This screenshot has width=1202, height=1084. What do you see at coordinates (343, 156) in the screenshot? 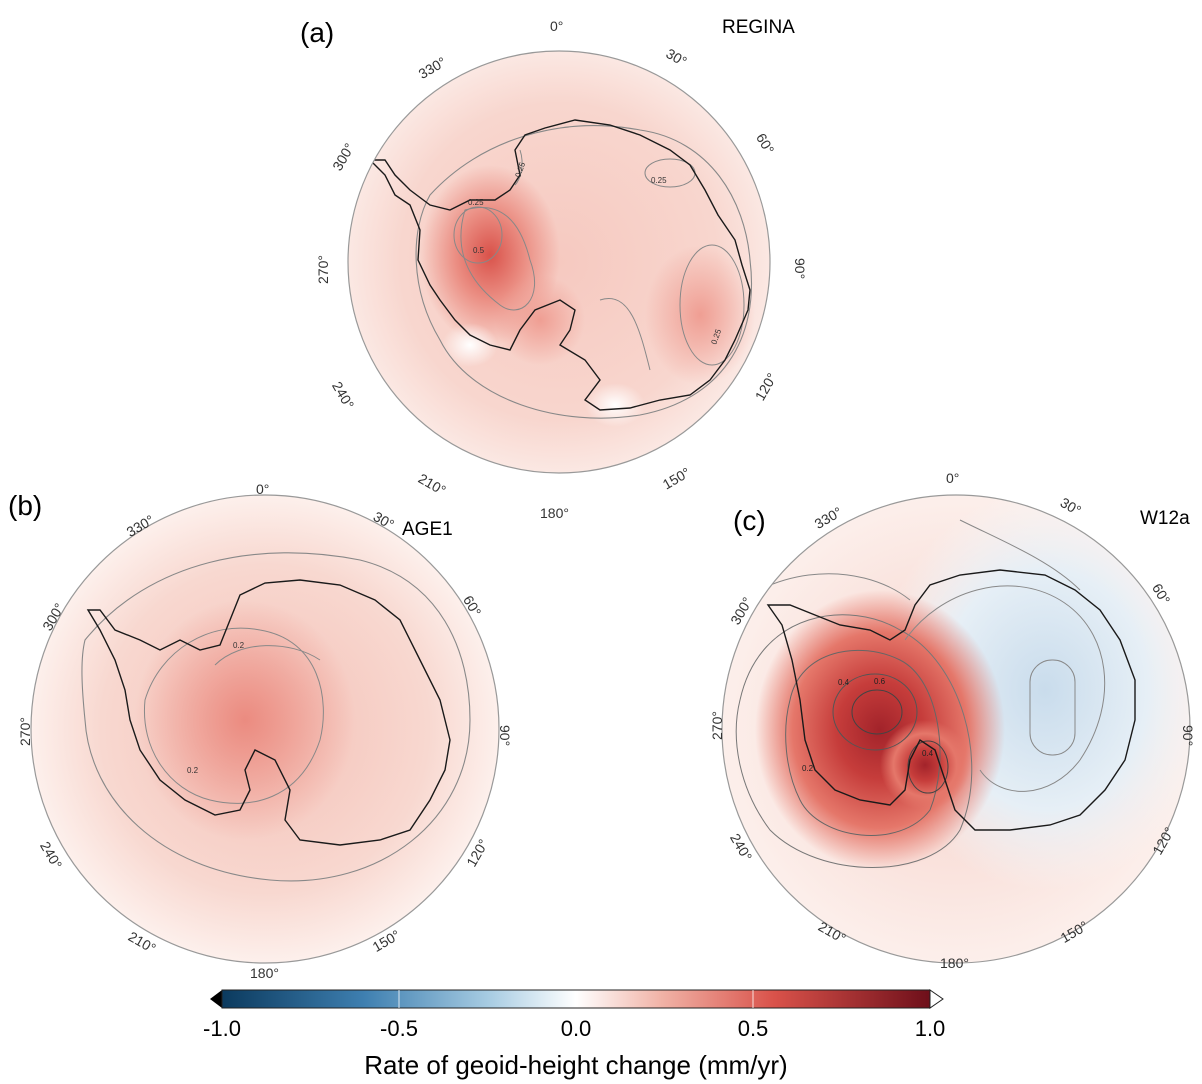
I see `lon-label: 300°` at bounding box center [343, 156].